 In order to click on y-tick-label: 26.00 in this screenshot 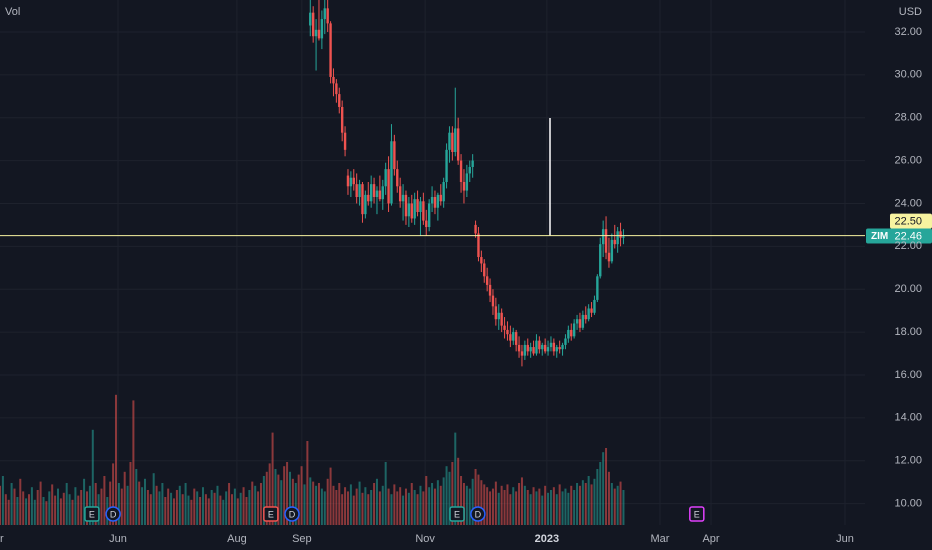, I will do `click(908, 160)`.